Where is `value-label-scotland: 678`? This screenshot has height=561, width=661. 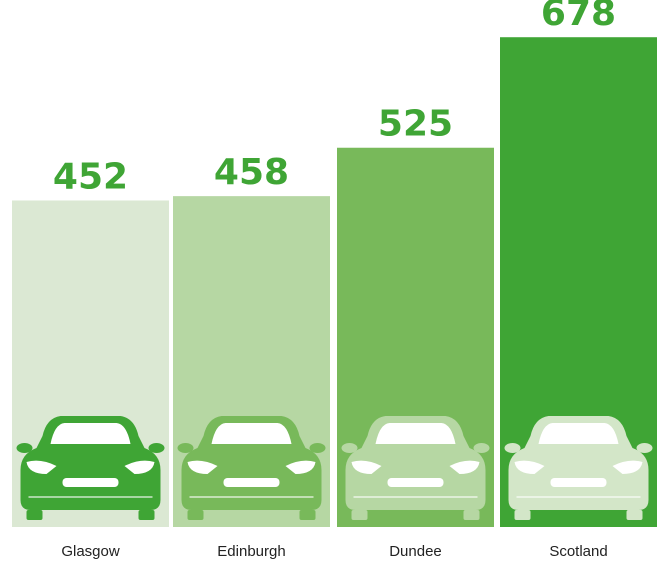
value-label-scotland: 678 is located at coordinates (578, 17).